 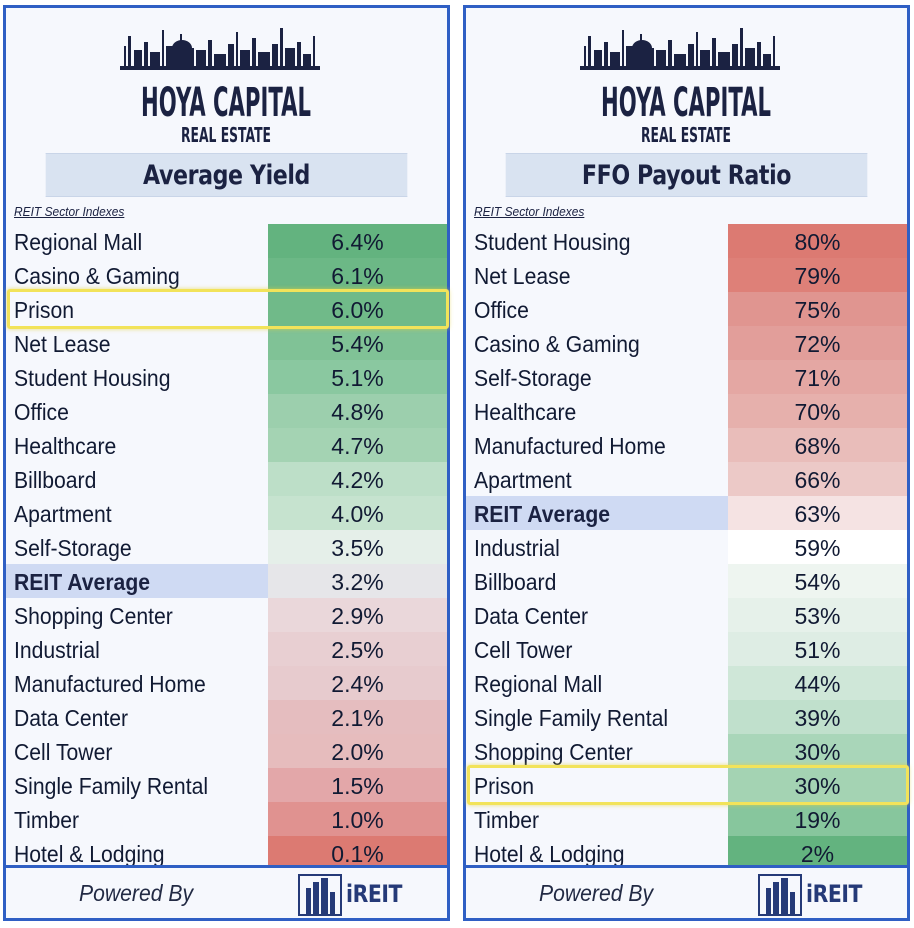 I want to click on value-cell: 19%, so click(x=817, y=819).